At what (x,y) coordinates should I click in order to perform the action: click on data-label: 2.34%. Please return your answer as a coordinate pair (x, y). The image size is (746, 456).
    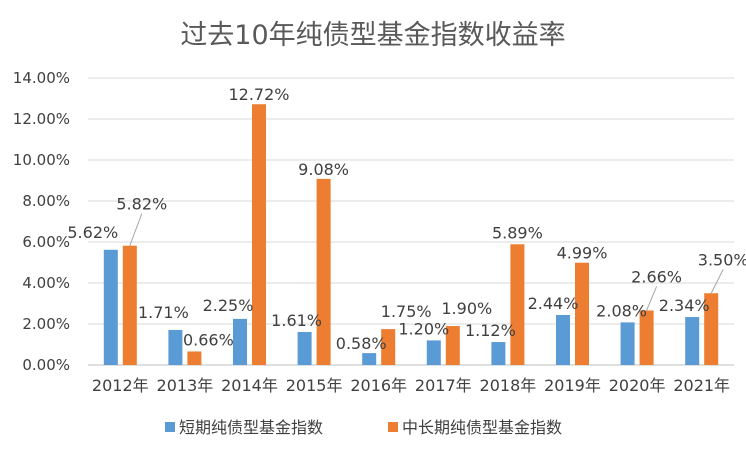
    Looking at the image, I should click on (684, 305).